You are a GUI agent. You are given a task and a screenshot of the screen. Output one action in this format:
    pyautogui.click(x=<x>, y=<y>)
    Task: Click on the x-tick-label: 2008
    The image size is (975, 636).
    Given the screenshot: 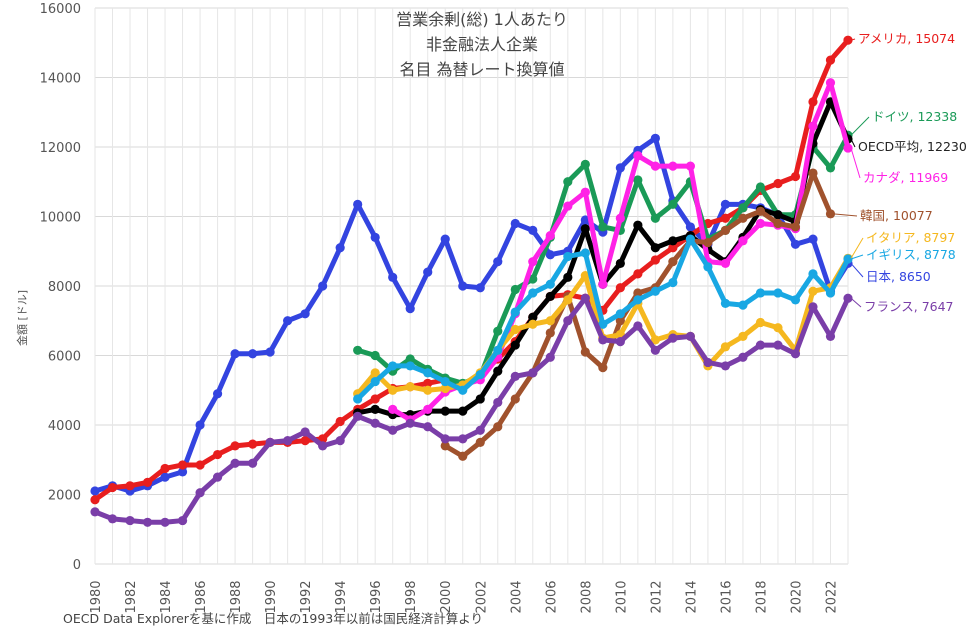 What is the action you would take?
    pyautogui.click(x=586, y=596)
    